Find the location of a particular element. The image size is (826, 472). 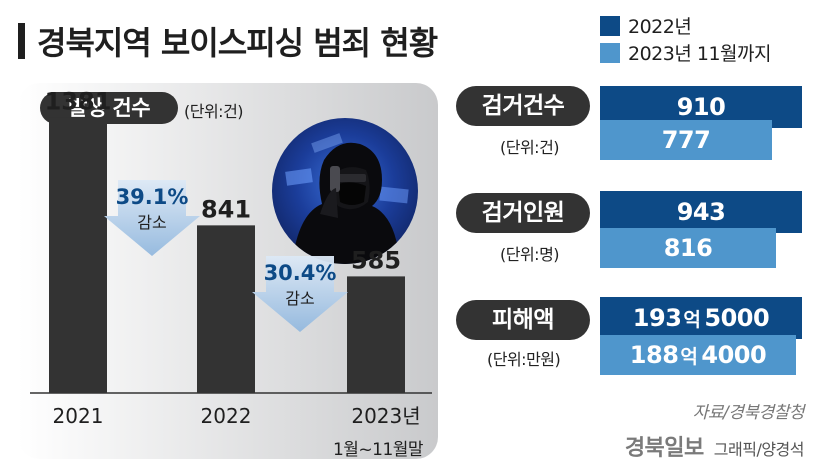

occurrence-unit: (단위:건) is located at coordinates (214, 111).